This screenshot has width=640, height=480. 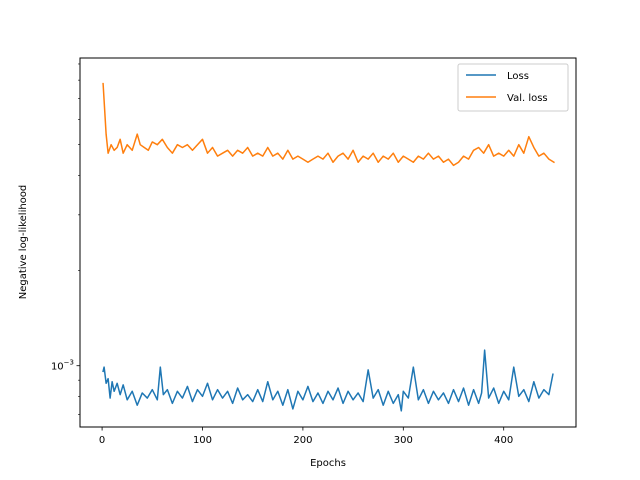 What do you see at coordinates (62, 366) in the screenshot?
I see `y-tick-label: 10−3` at bounding box center [62, 366].